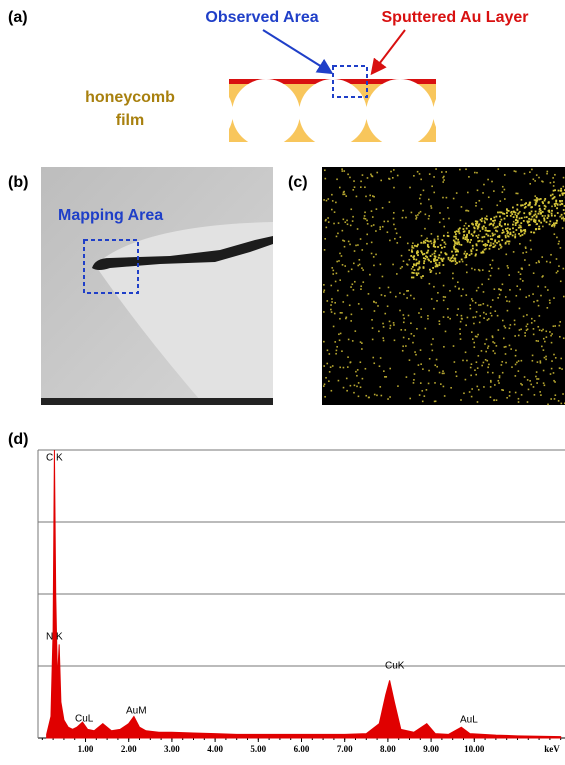 The width and height of the screenshot is (565, 765). I want to click on x-tick-label: 9.00, so click(431, 749).